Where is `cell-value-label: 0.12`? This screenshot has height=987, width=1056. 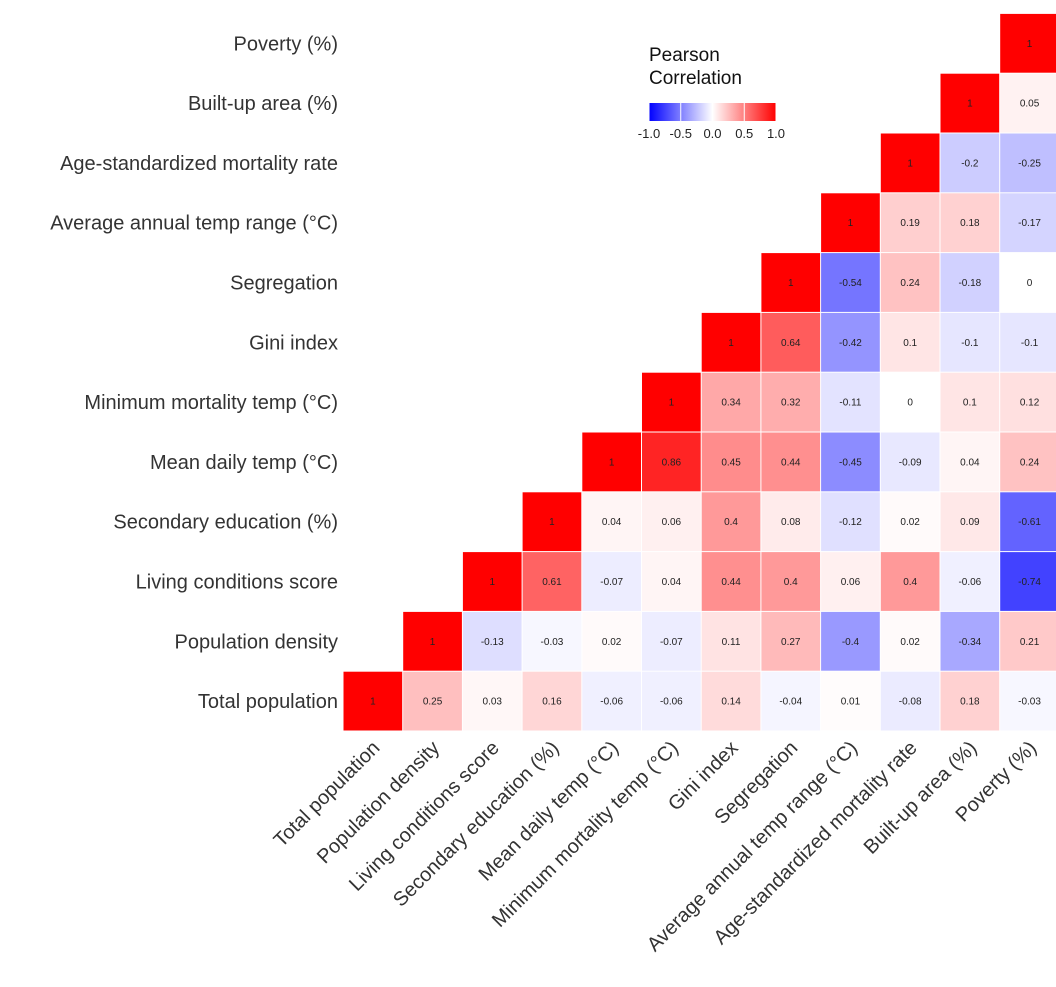 cell-value-label: 0.12 is located at coordinates (1030, 403).